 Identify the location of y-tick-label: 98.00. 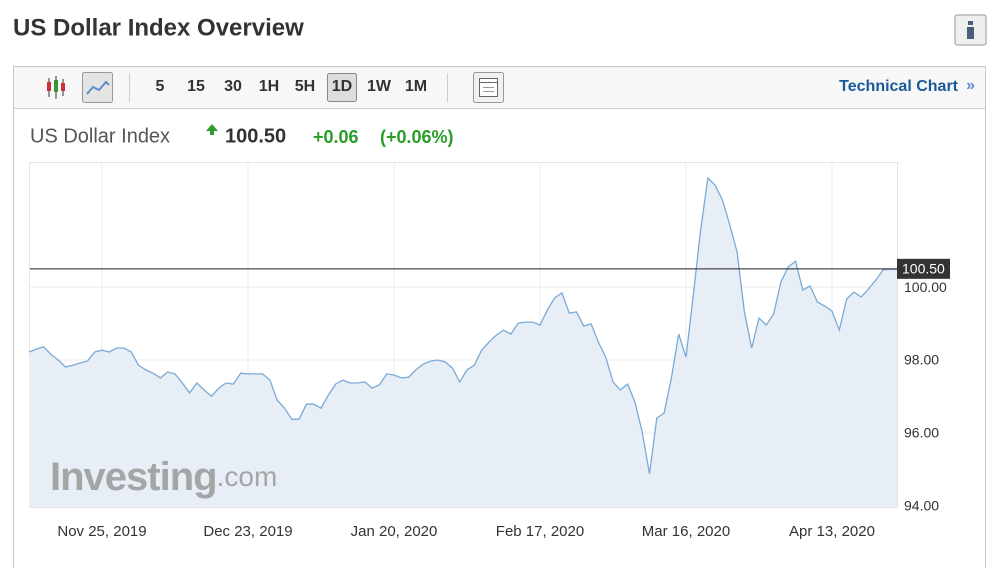
(921, 360).